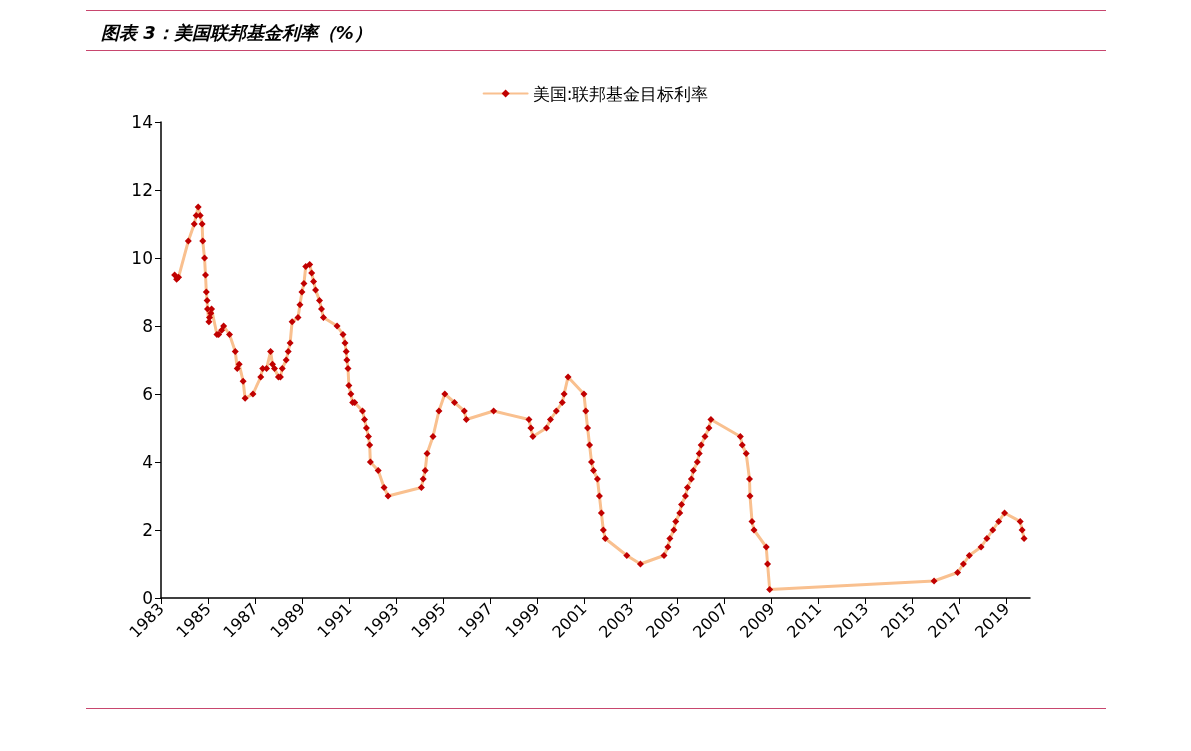 This screenshot has height=751, width=1191. I want to click on y-tick-label: 2, so click(147, 530).